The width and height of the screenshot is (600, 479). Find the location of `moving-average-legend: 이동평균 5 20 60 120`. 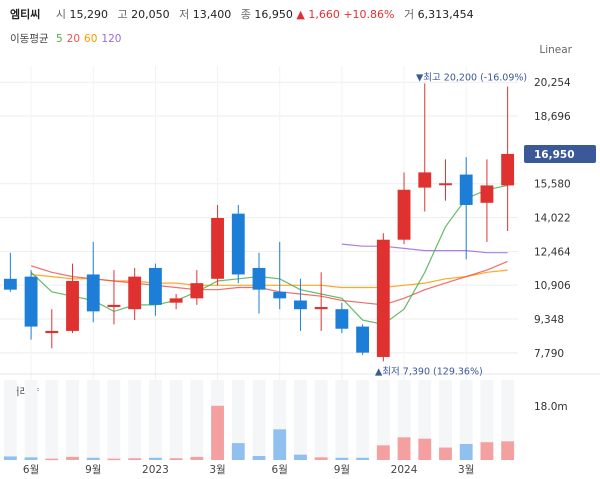

moving-average-legend: 이동평균 5 20 60 120 is located at coordinates (69, 38).